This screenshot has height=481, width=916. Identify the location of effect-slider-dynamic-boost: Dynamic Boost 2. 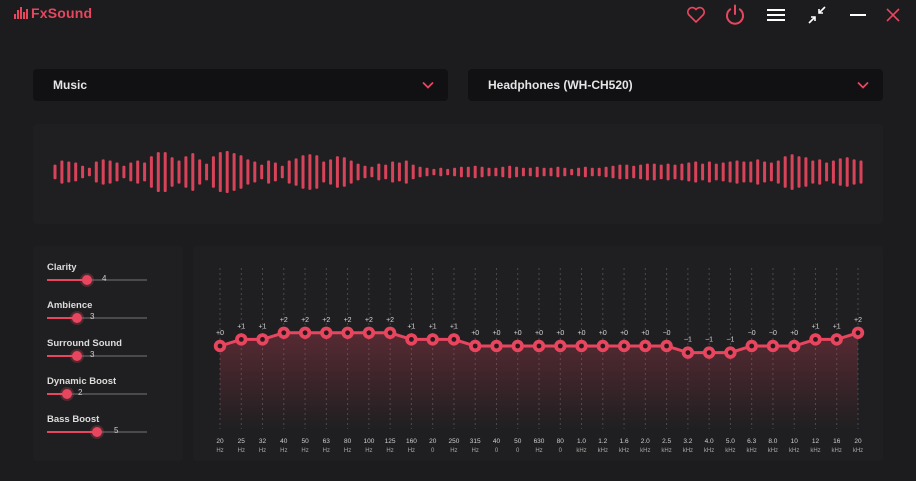
(107, 394).